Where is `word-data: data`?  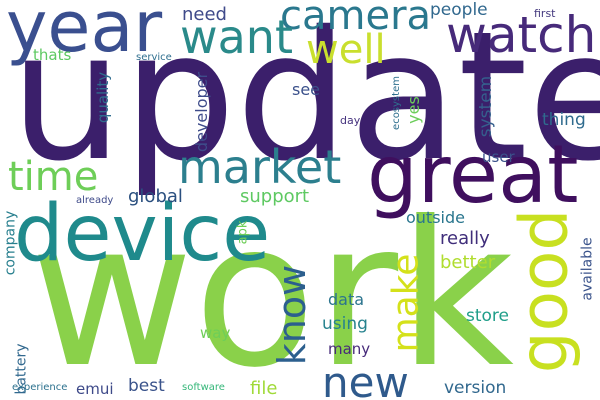
word-data: data is located at coordinates (346, 299).